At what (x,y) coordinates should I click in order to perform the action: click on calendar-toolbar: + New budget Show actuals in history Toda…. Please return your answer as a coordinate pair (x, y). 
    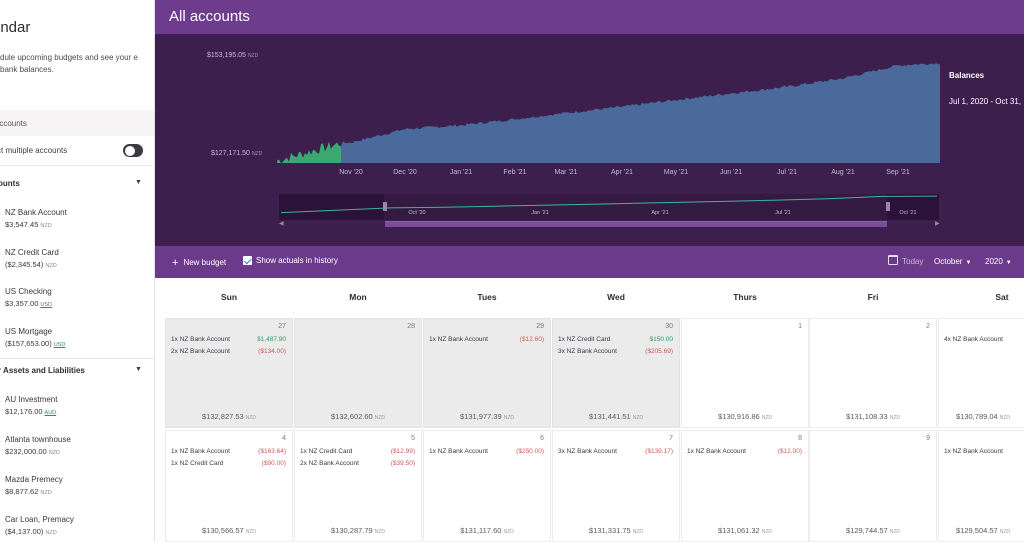
    Looking at the image, I should click on (589, 262).